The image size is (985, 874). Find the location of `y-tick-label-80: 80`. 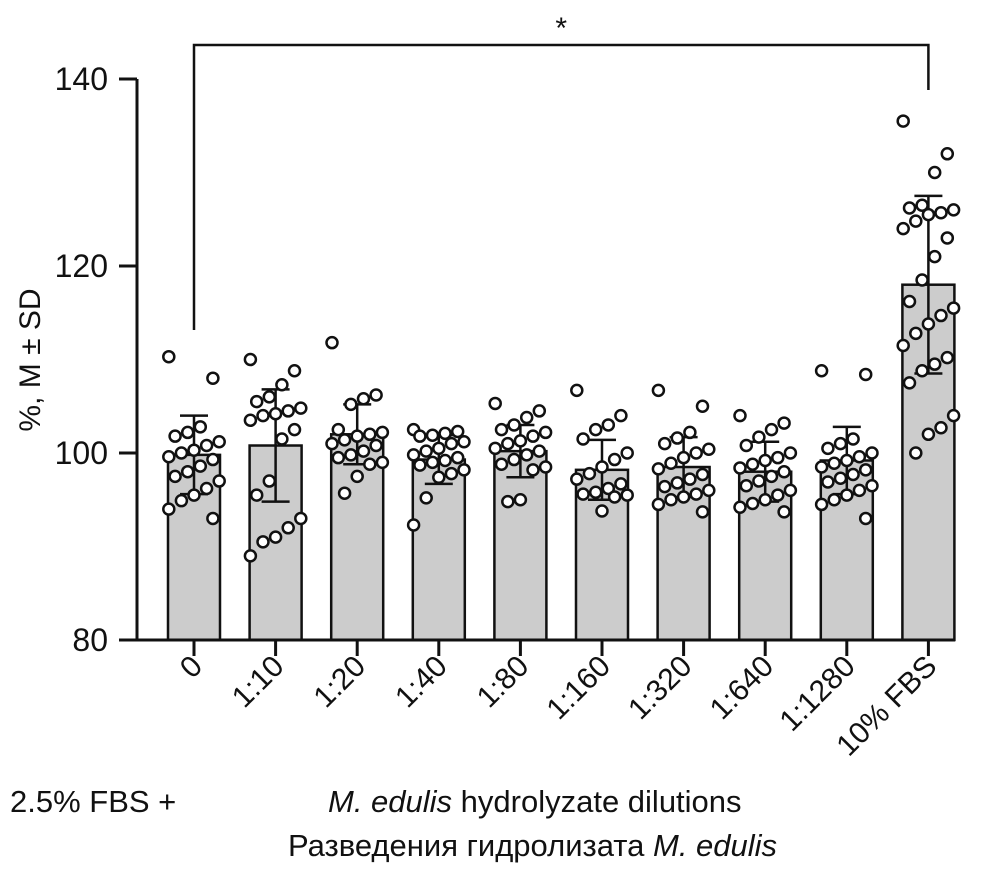

y-tick-label-80: 80 is located at coordinates (90, 640).